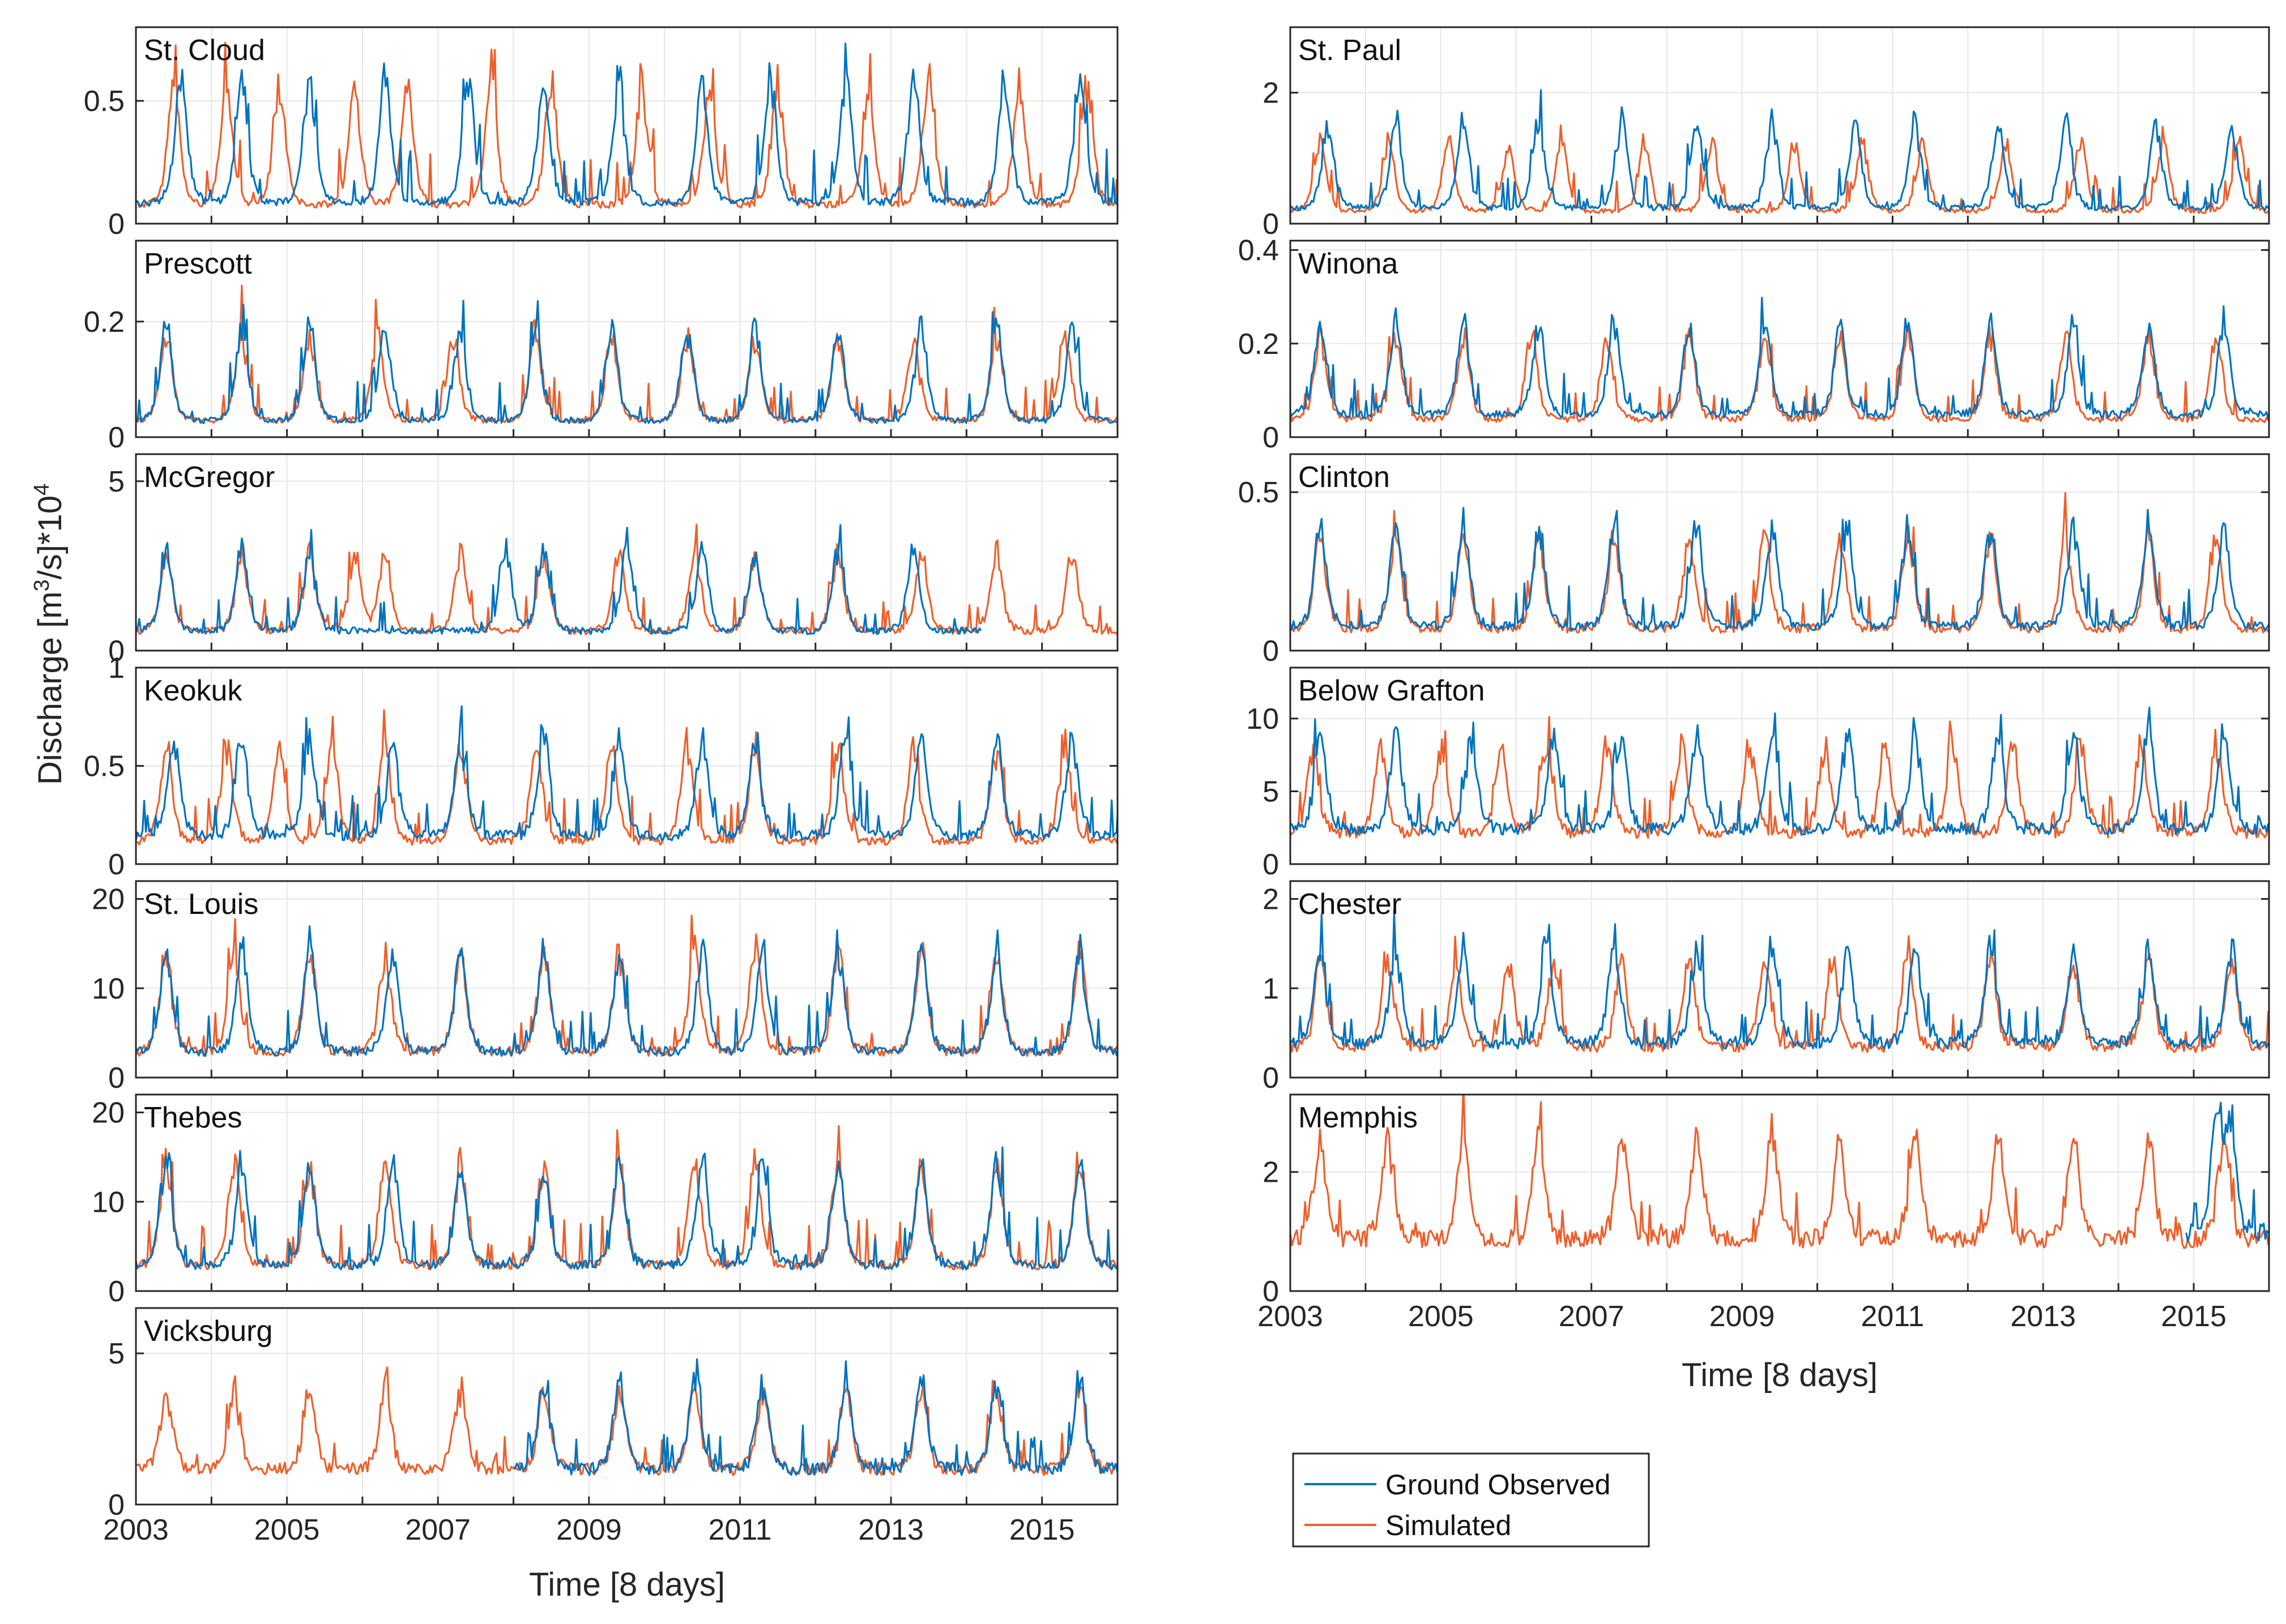 Image resolution: width=2286 pixels, height=1624 pixels. I want to click on panel-vicksburg: 0 5 2003 2005 2007 2009 2011 2013 2015 Vicksburg, so click(611, 1426).